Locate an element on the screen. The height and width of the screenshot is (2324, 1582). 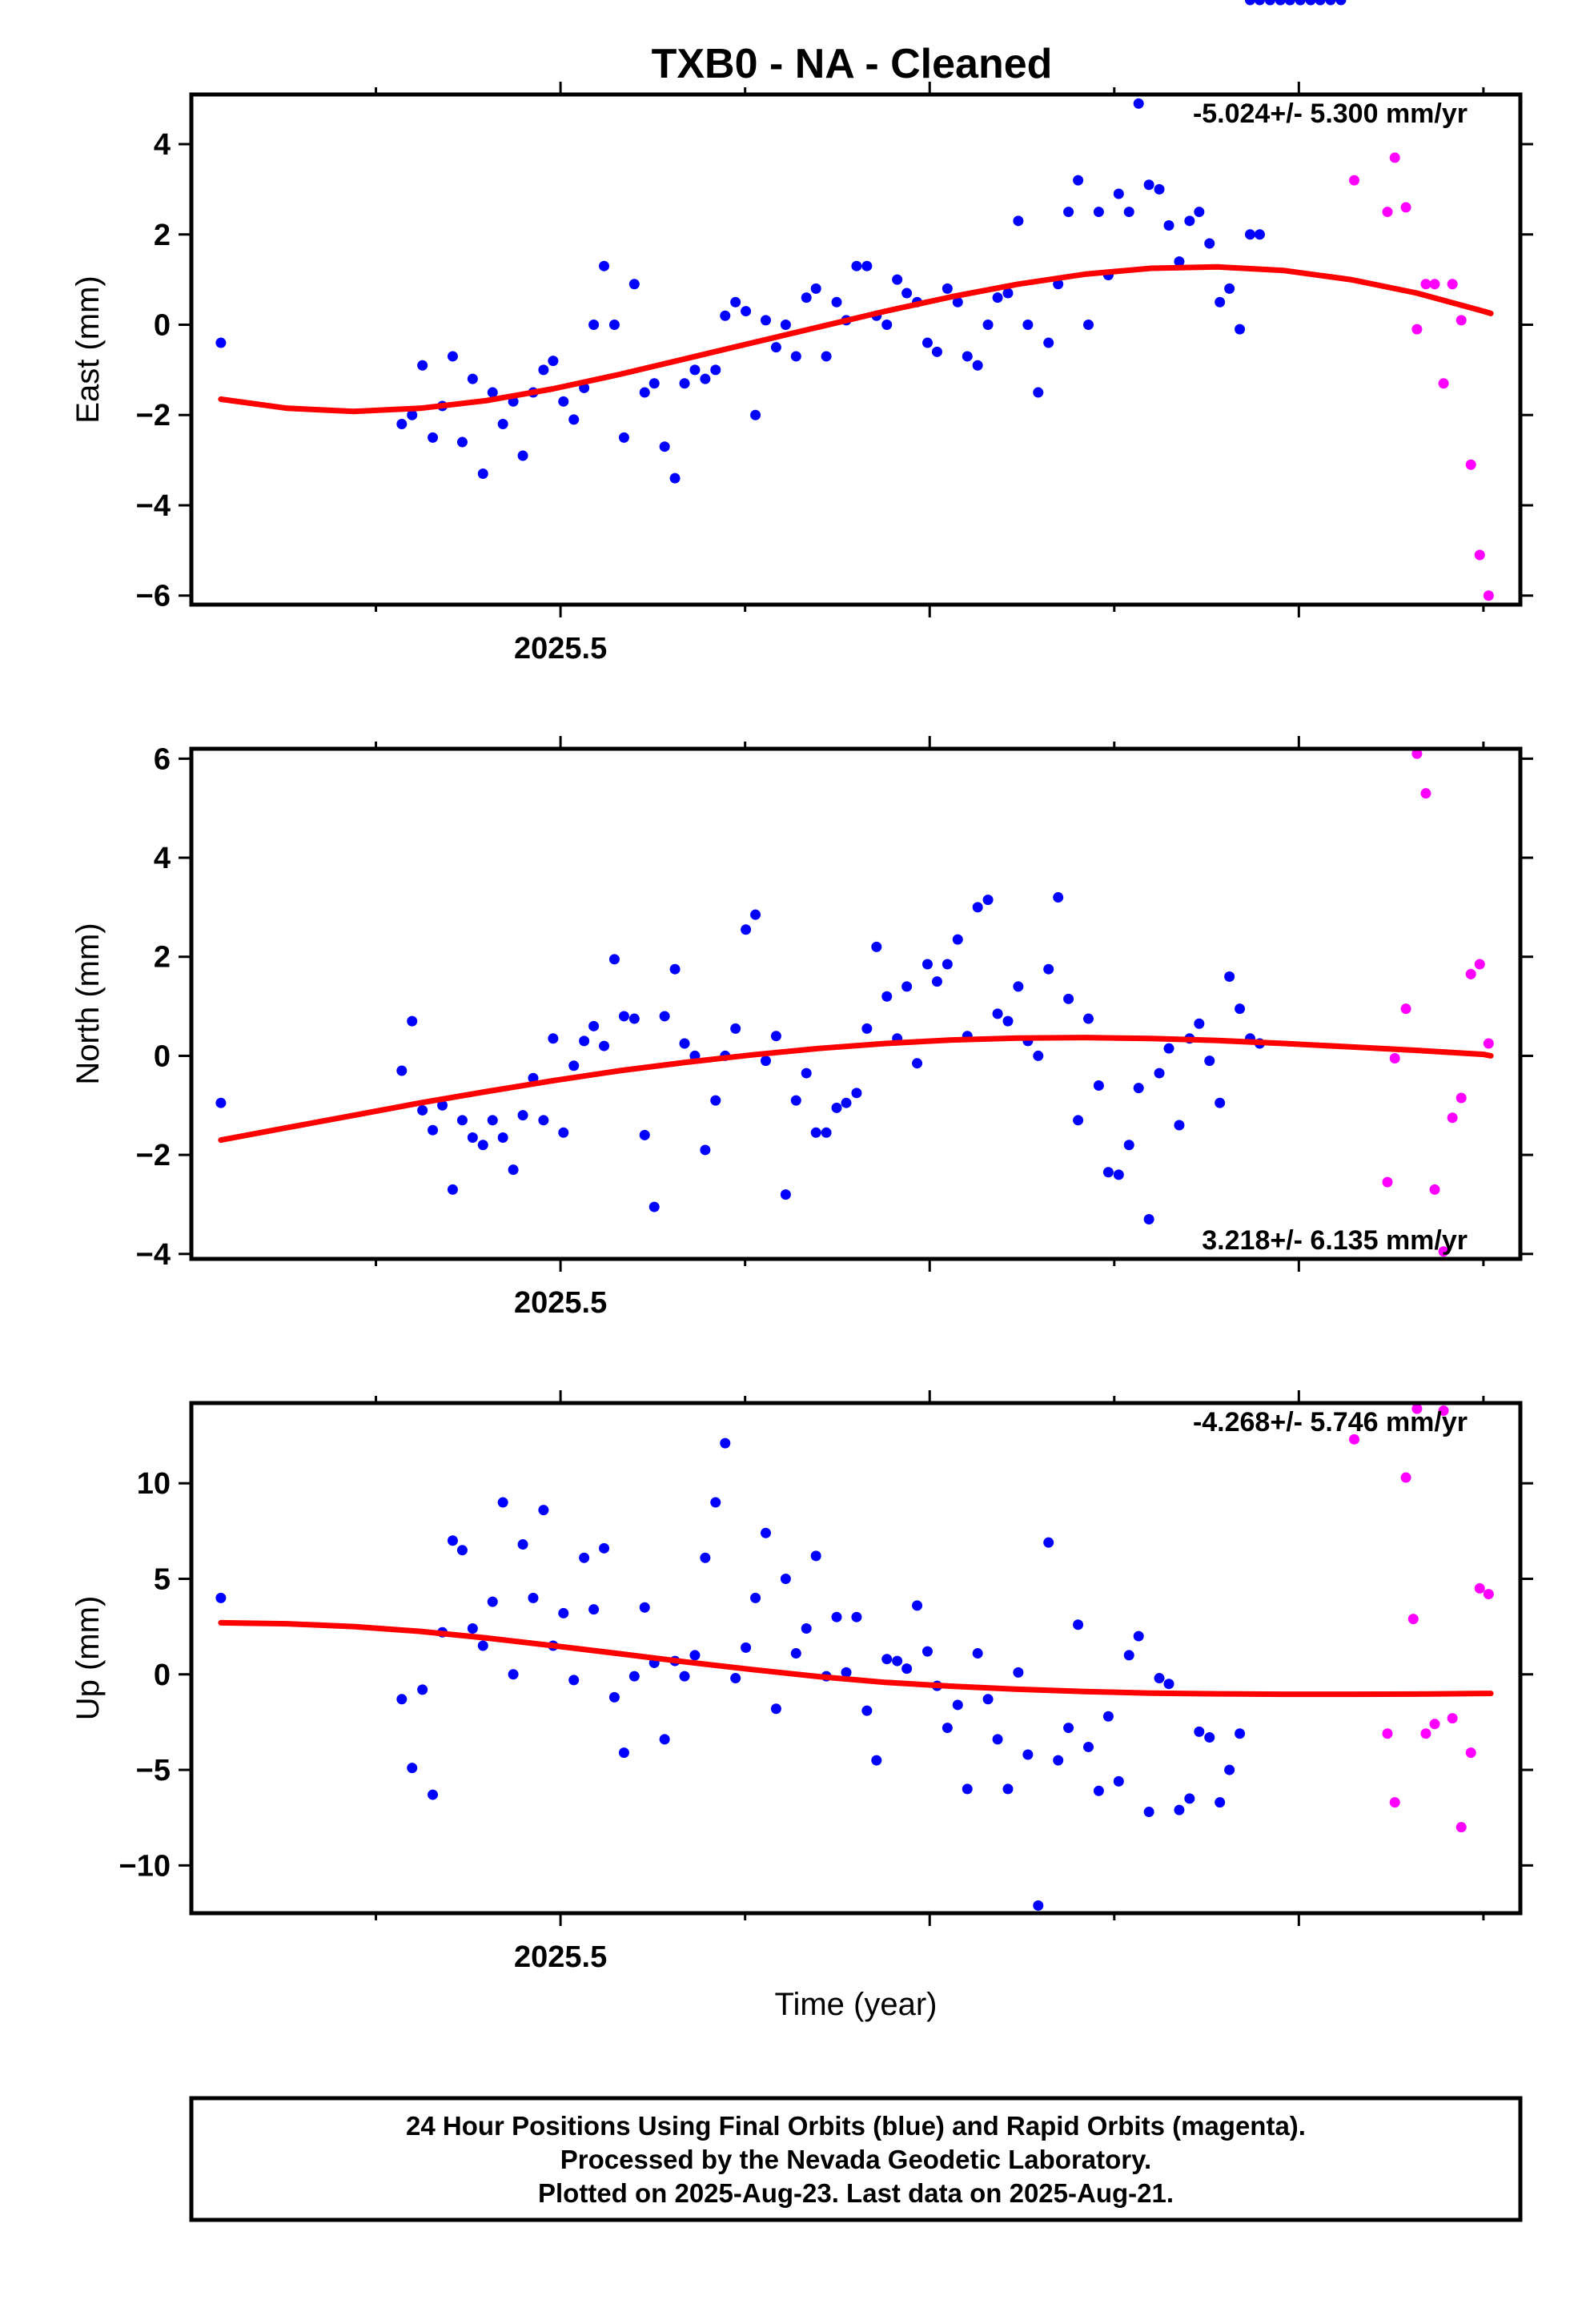
north-ylabel: North (mm) is located at coordinates (88, 1003).